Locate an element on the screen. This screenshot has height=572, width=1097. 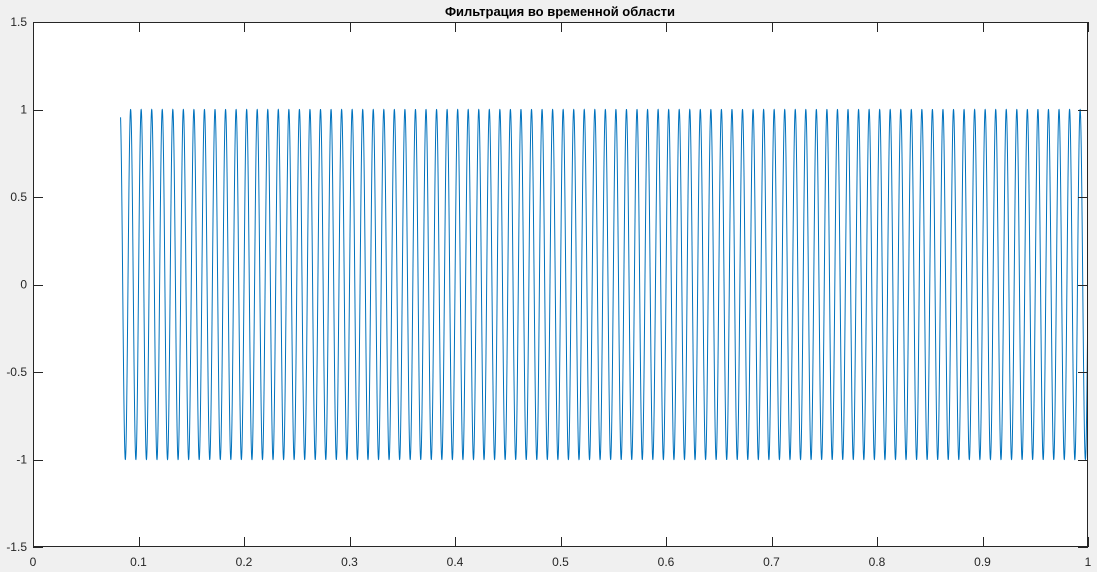
x-tick-label: 0 is located at coordinates (33, 562).